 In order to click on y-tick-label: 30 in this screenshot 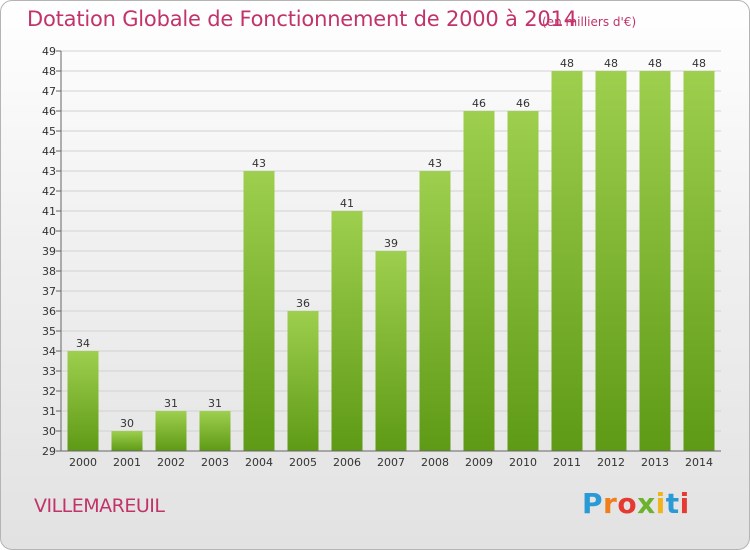, I will do `click(49, 431)`.